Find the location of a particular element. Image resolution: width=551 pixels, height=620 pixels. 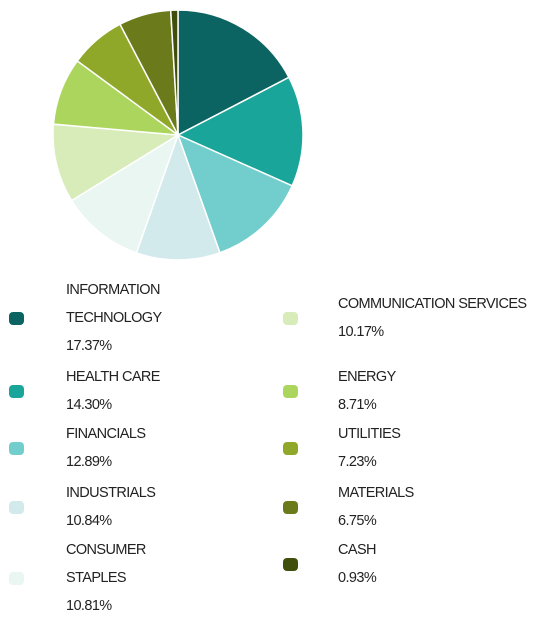

legend-label: UTILITIES is located at coordinates (369, 434).